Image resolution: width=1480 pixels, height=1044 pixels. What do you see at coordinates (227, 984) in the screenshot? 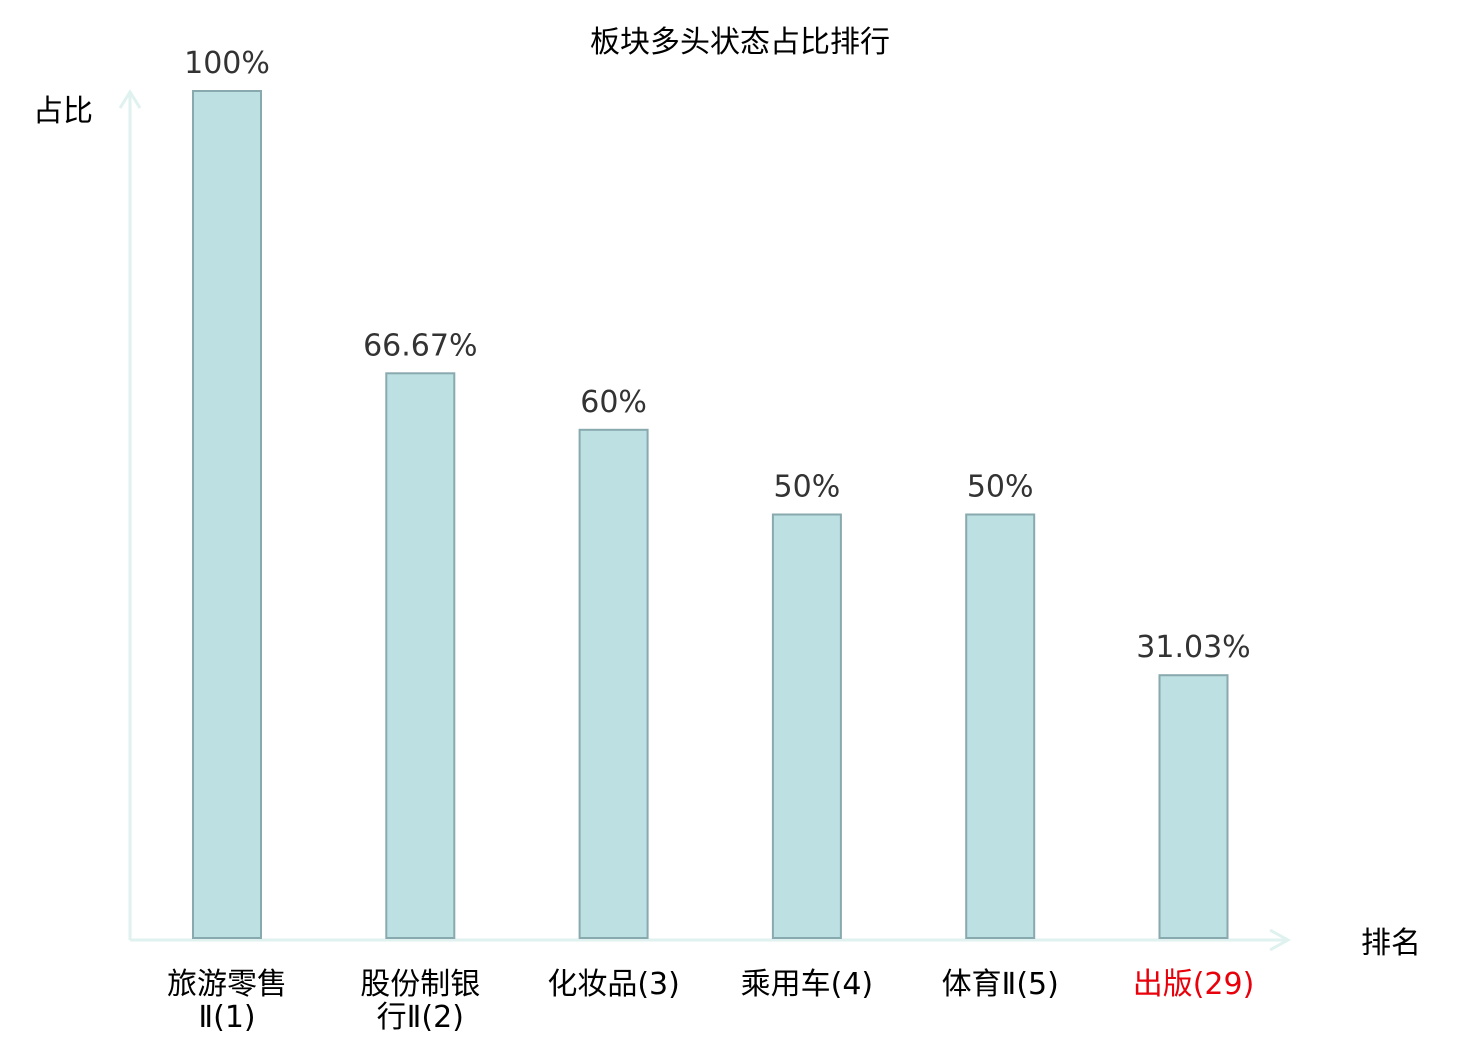
I see `category-label-line: 旅游零售` at bounding box center [227, 984].